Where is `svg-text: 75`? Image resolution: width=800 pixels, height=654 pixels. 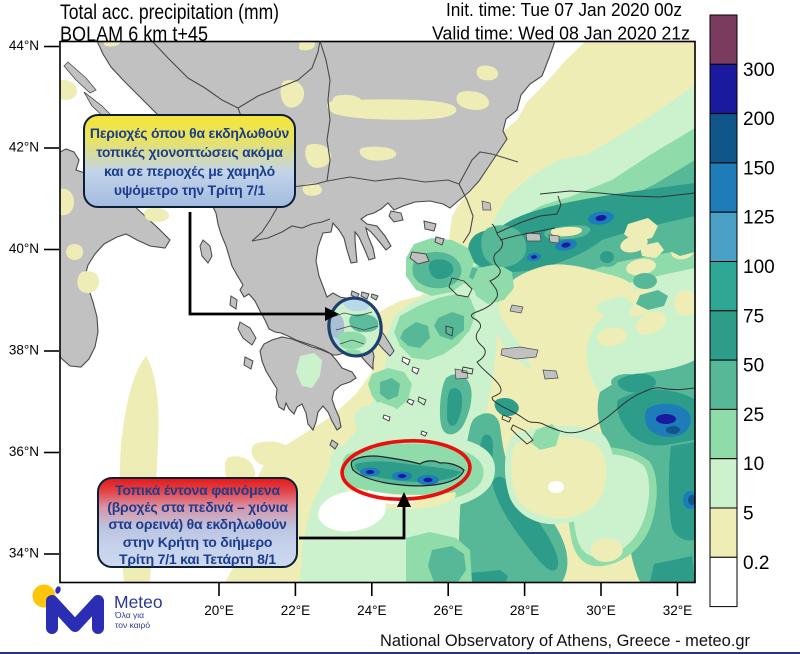
svg-text: 75 is located at coordinates (753, 316).